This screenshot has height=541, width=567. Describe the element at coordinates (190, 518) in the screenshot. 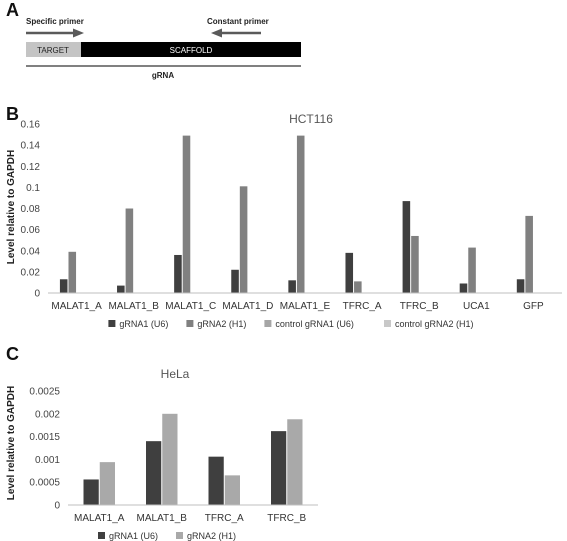

I see `x-axis-labels: MALAT1_A MALAT1_B TFRC_A TFRC_B` at that location.